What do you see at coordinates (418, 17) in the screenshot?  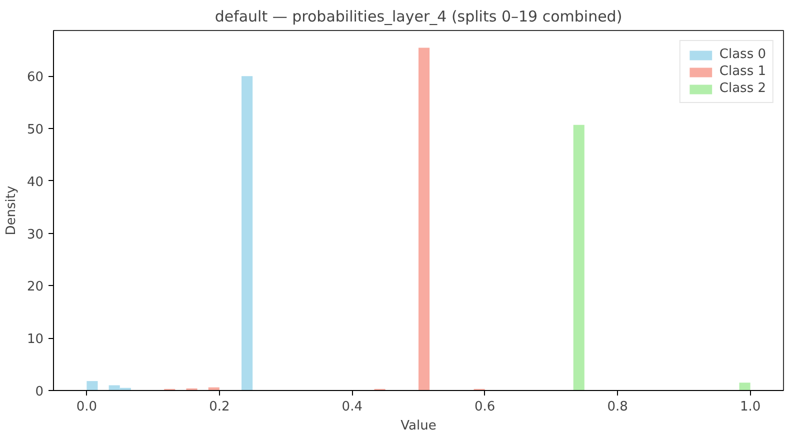 I see `chart-title: default — probabilities_layer_4 (splits 0–19 combined)` at bounding box center [418, 17].